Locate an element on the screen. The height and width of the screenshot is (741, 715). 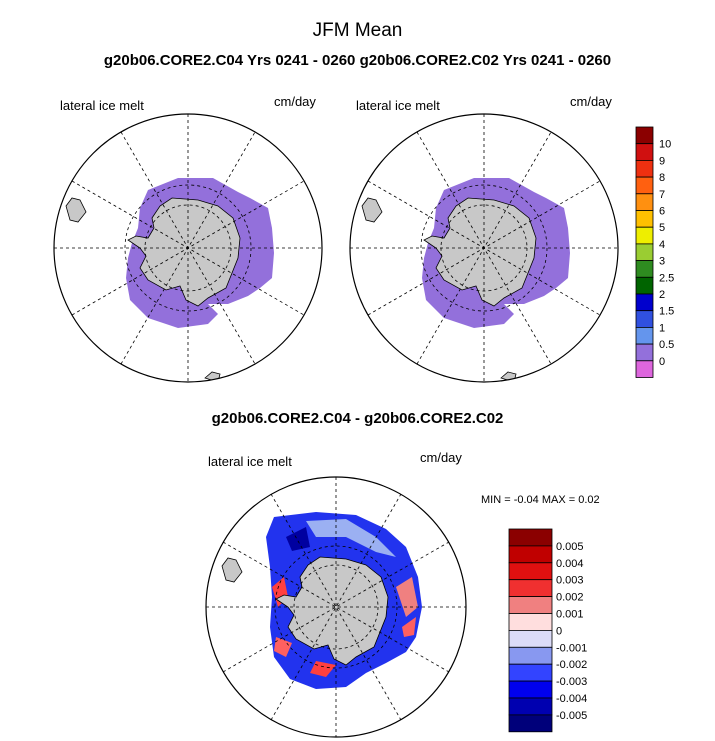
difference-field is located at coordinates (344, 600).